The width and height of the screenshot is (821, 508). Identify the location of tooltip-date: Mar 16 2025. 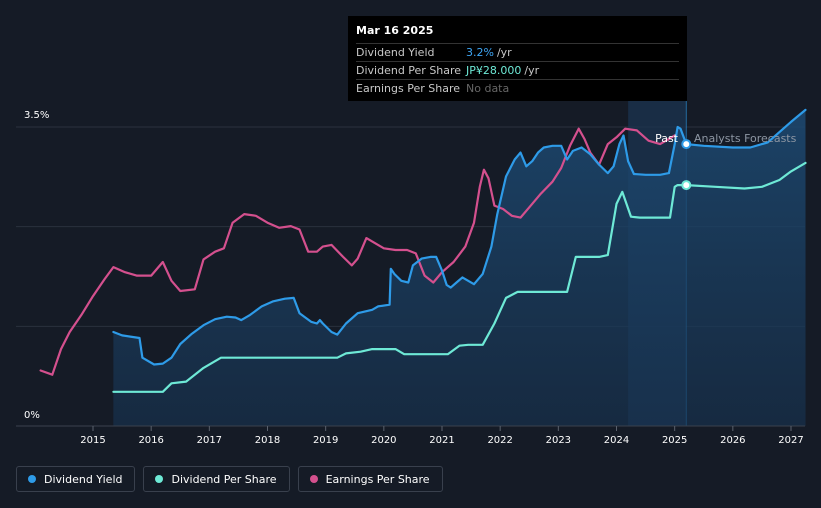
(517, 34).